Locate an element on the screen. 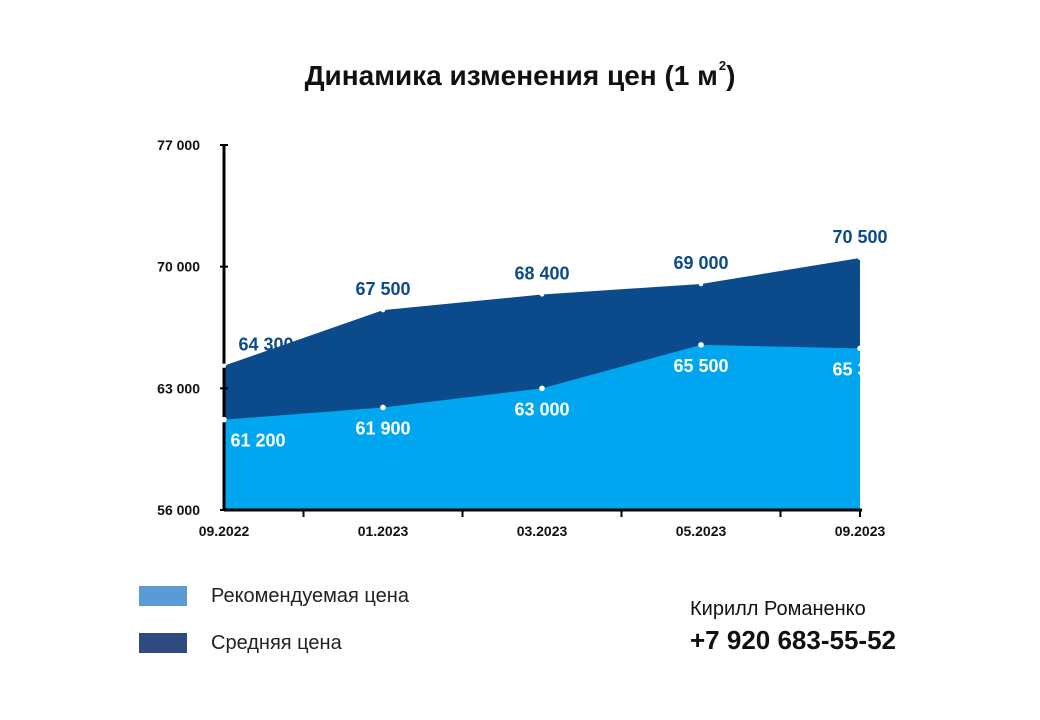  data-label-recommended: 65 500 is located at coordinates (700, 366).